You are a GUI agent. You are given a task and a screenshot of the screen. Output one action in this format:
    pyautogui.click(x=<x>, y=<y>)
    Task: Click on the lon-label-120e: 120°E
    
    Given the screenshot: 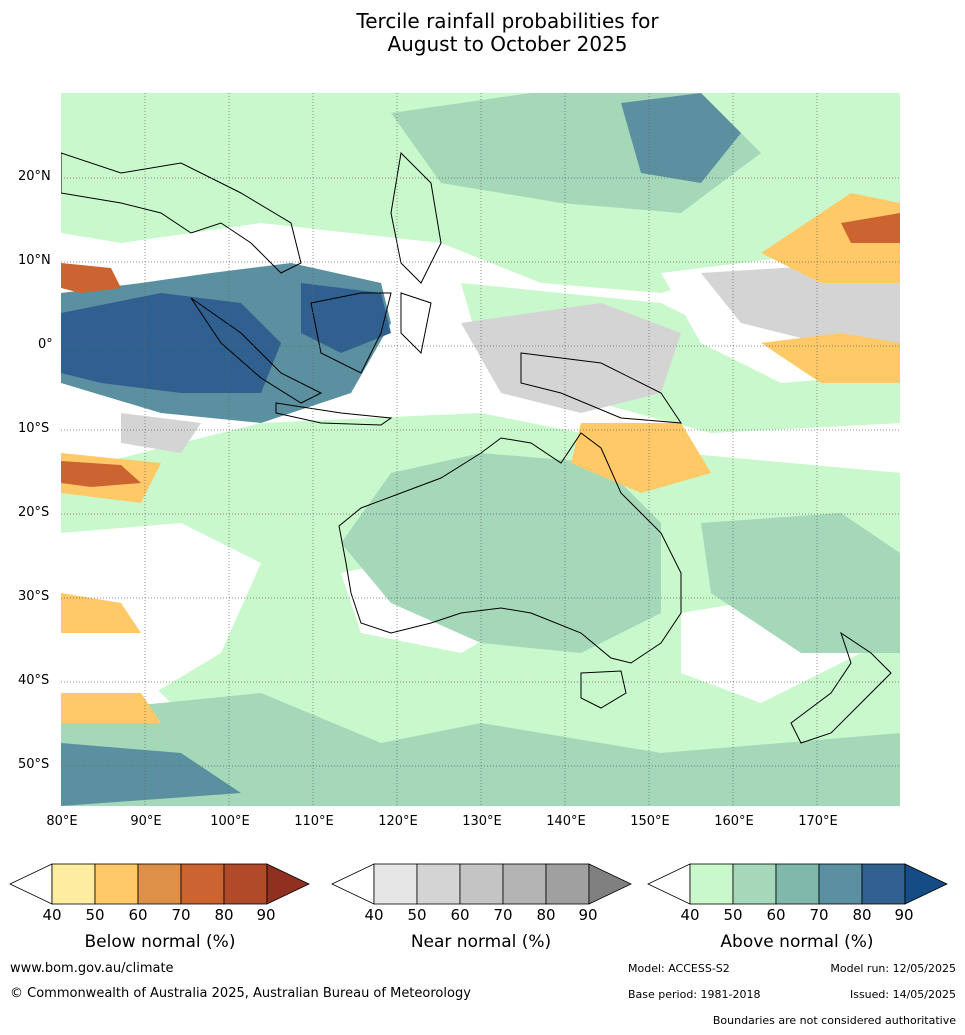 What is the action you would take?
    pyautogui.click(x=398, y=821)
    